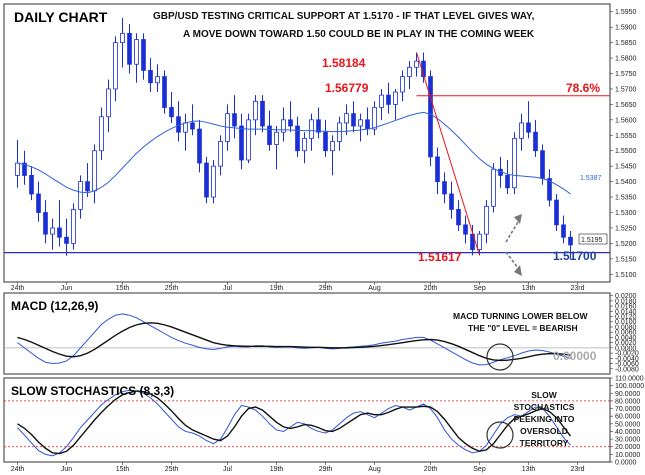  What do you see at coordinates (374, 469) in the screenshot?
I see `stoch-x-tick-label: Aug` at bounding box center [374, 469].